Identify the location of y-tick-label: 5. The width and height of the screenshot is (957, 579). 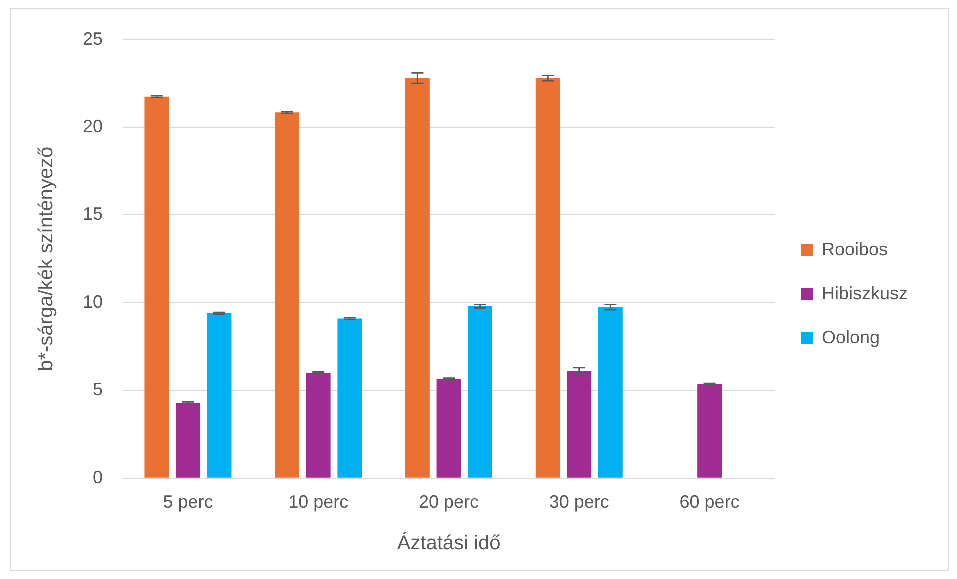
(98, 390).